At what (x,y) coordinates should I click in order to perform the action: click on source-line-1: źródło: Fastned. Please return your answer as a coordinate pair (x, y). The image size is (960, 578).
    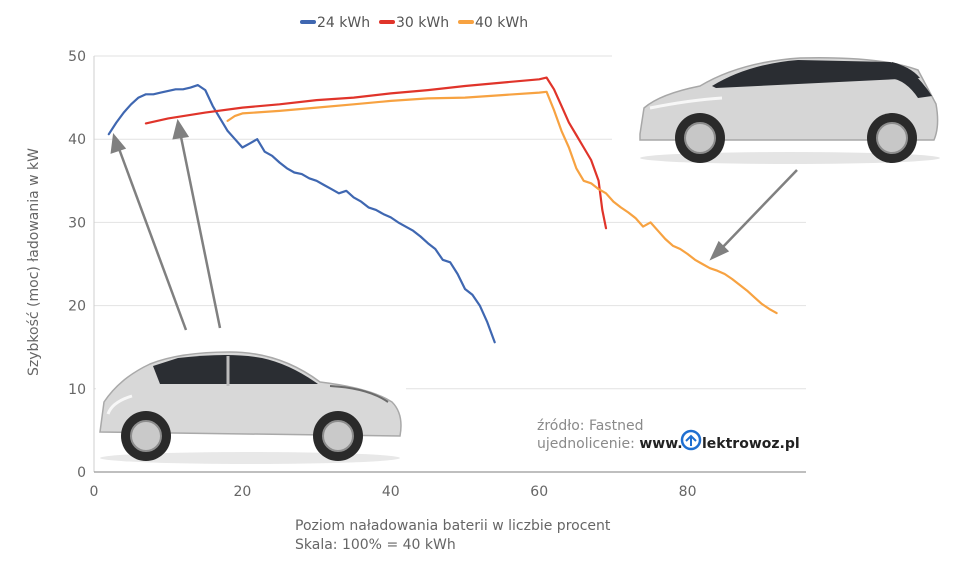
    Looking at the image, I should click on (590, 426).